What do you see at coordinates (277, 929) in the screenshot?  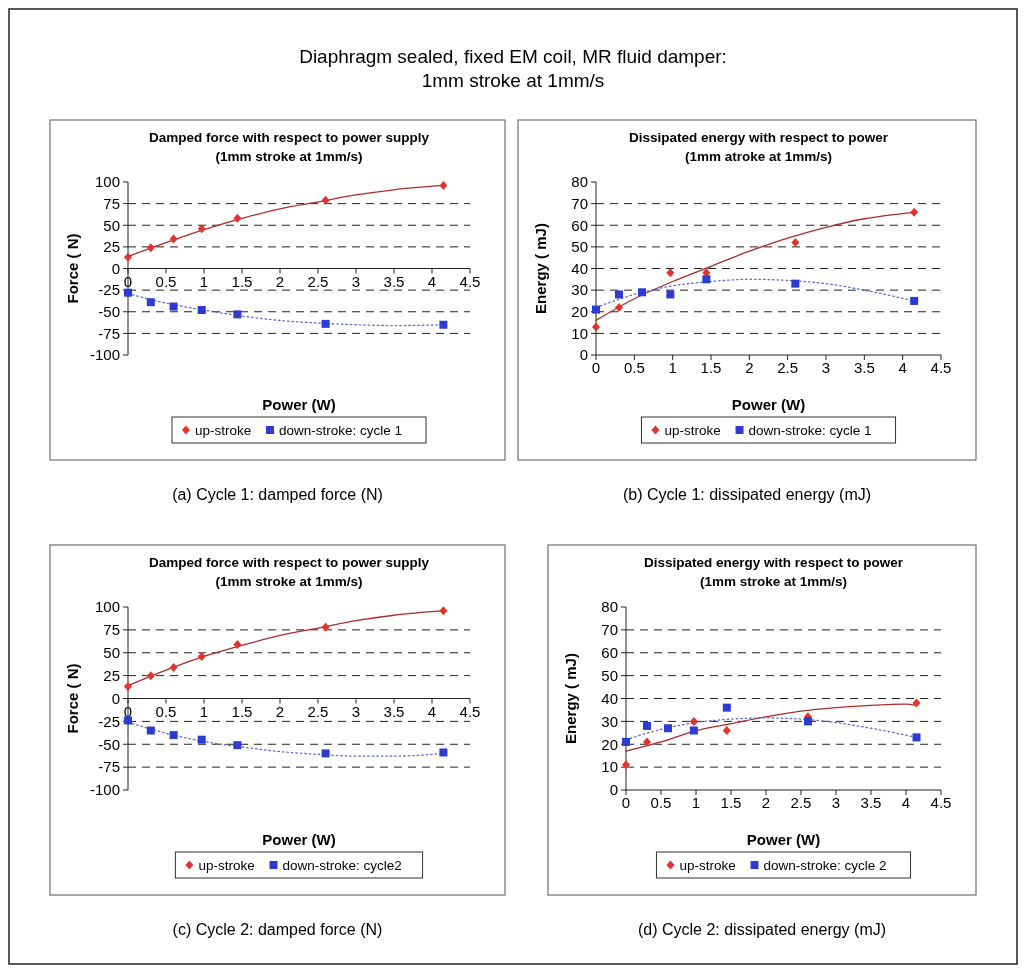 I see `text: (c) Cycle 2: damped force (N)` at bounding box center [277, 929].